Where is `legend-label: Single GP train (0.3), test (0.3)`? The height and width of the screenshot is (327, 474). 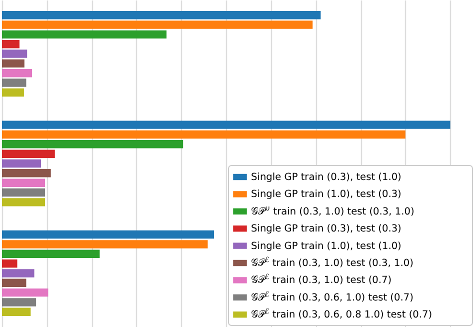
legend-label: Single GP train (0.3), test (0.3) is located at coordinates (326, 229).